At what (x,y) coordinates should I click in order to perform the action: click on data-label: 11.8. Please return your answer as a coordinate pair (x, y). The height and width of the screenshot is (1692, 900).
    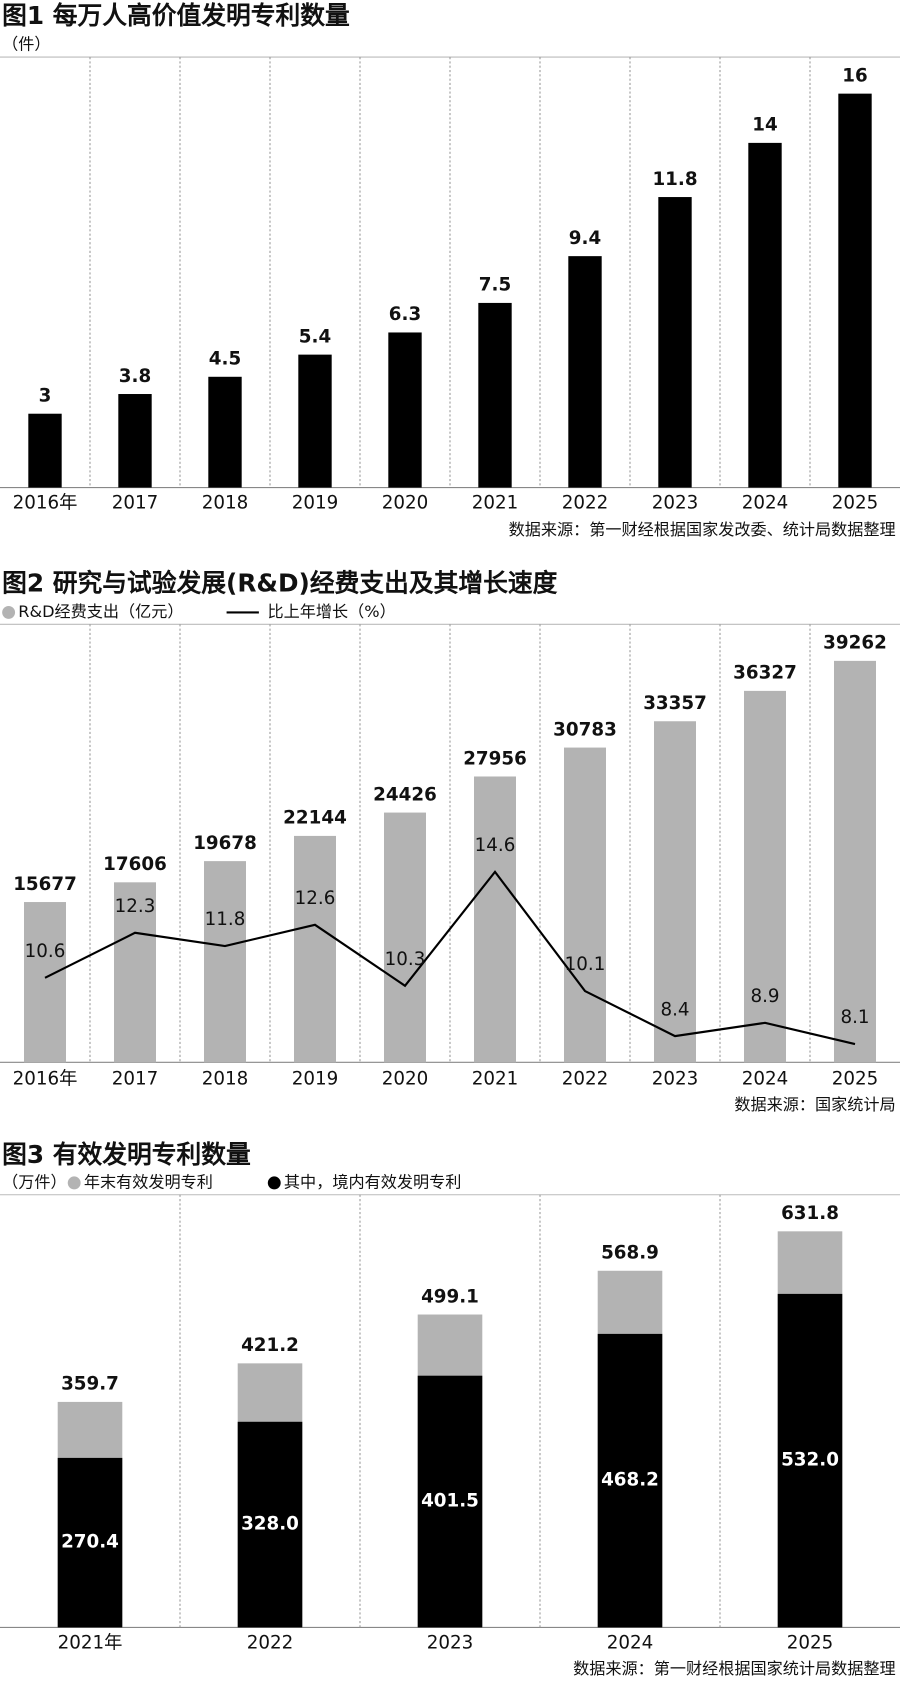
    Looking at the image, I should click on (674, 179).